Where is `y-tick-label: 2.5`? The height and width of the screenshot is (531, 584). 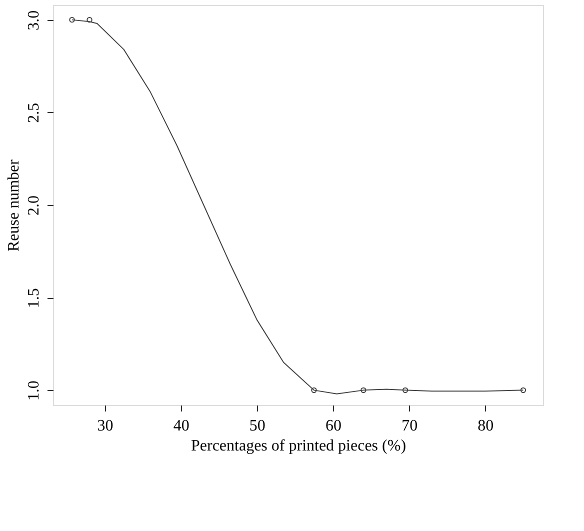 y-tick-label: 2.5 is located at coordinates (34, 112).